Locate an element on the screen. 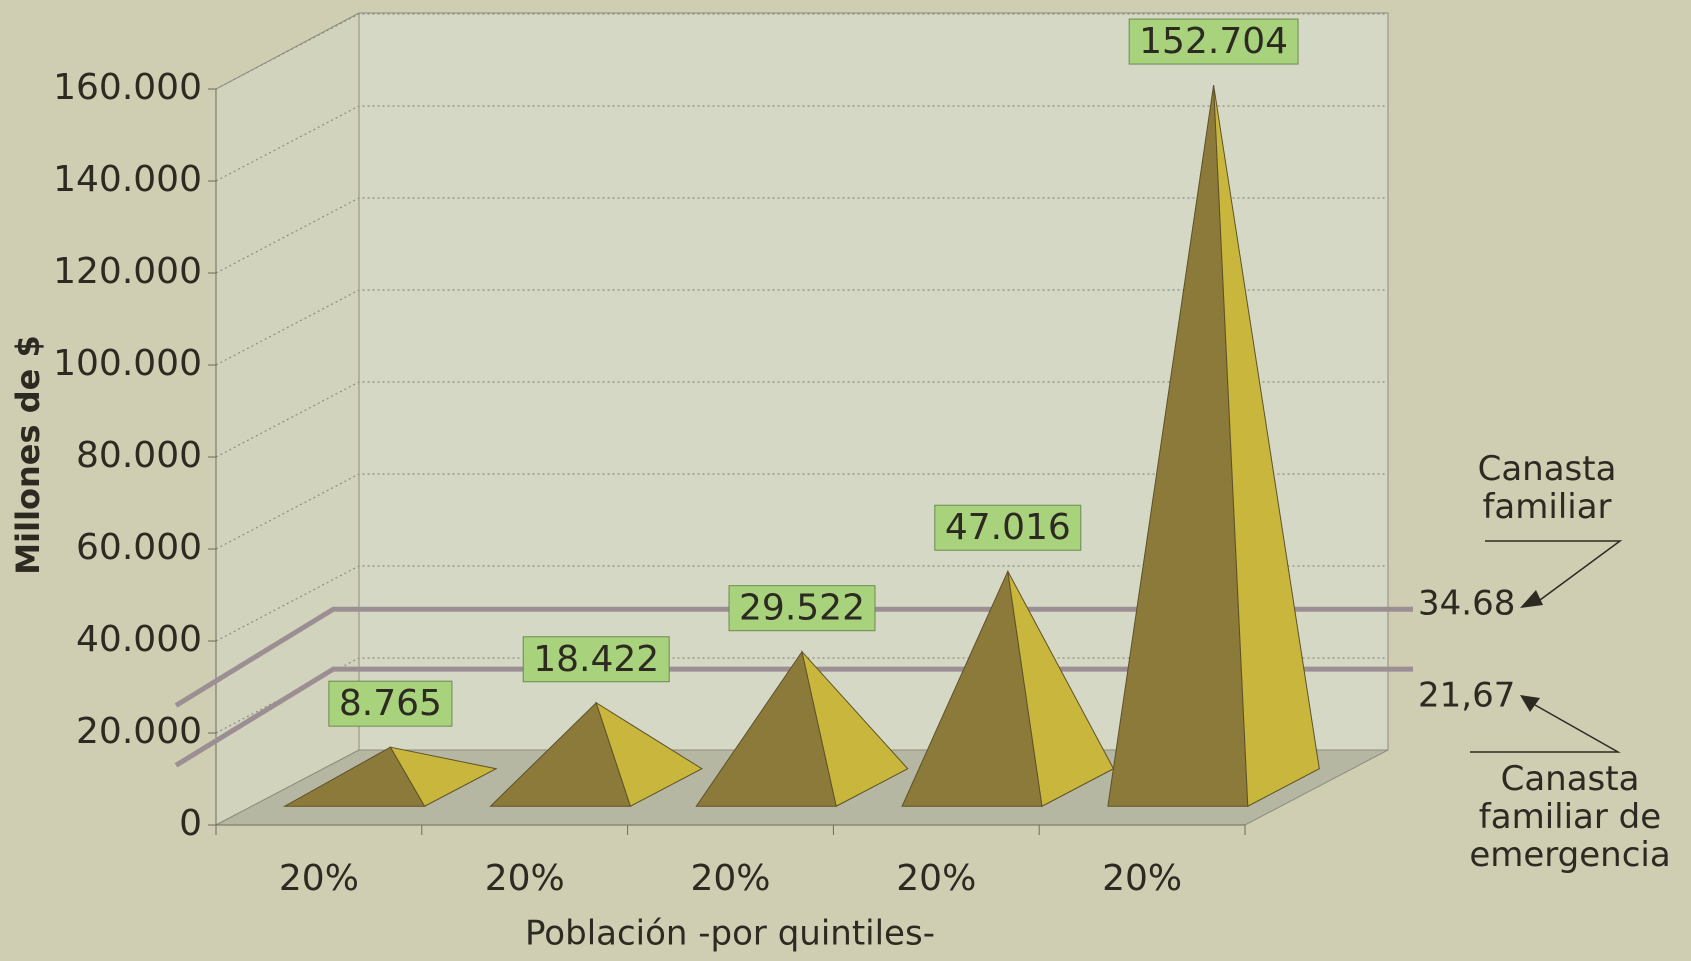 The height and width of the screenshot is (961, 1691). value-label: 18.422 is located at coordinates (596, 659).